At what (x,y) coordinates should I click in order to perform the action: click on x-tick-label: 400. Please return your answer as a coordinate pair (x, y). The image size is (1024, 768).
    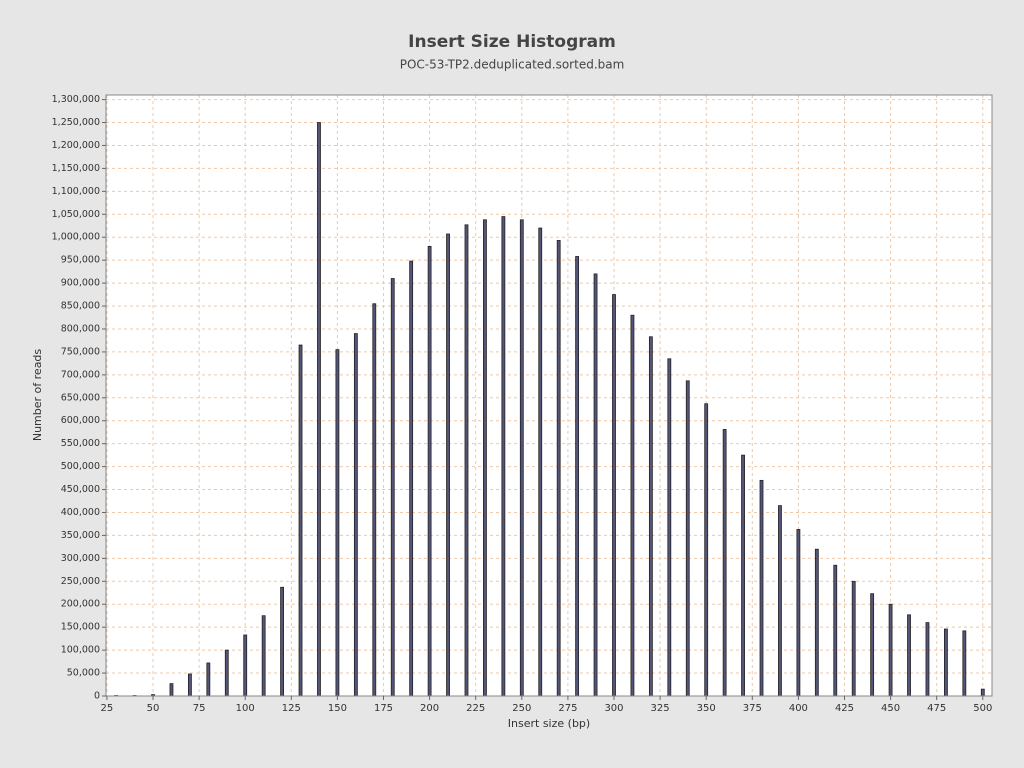
    Looking at the image, I should click on (798, 708).